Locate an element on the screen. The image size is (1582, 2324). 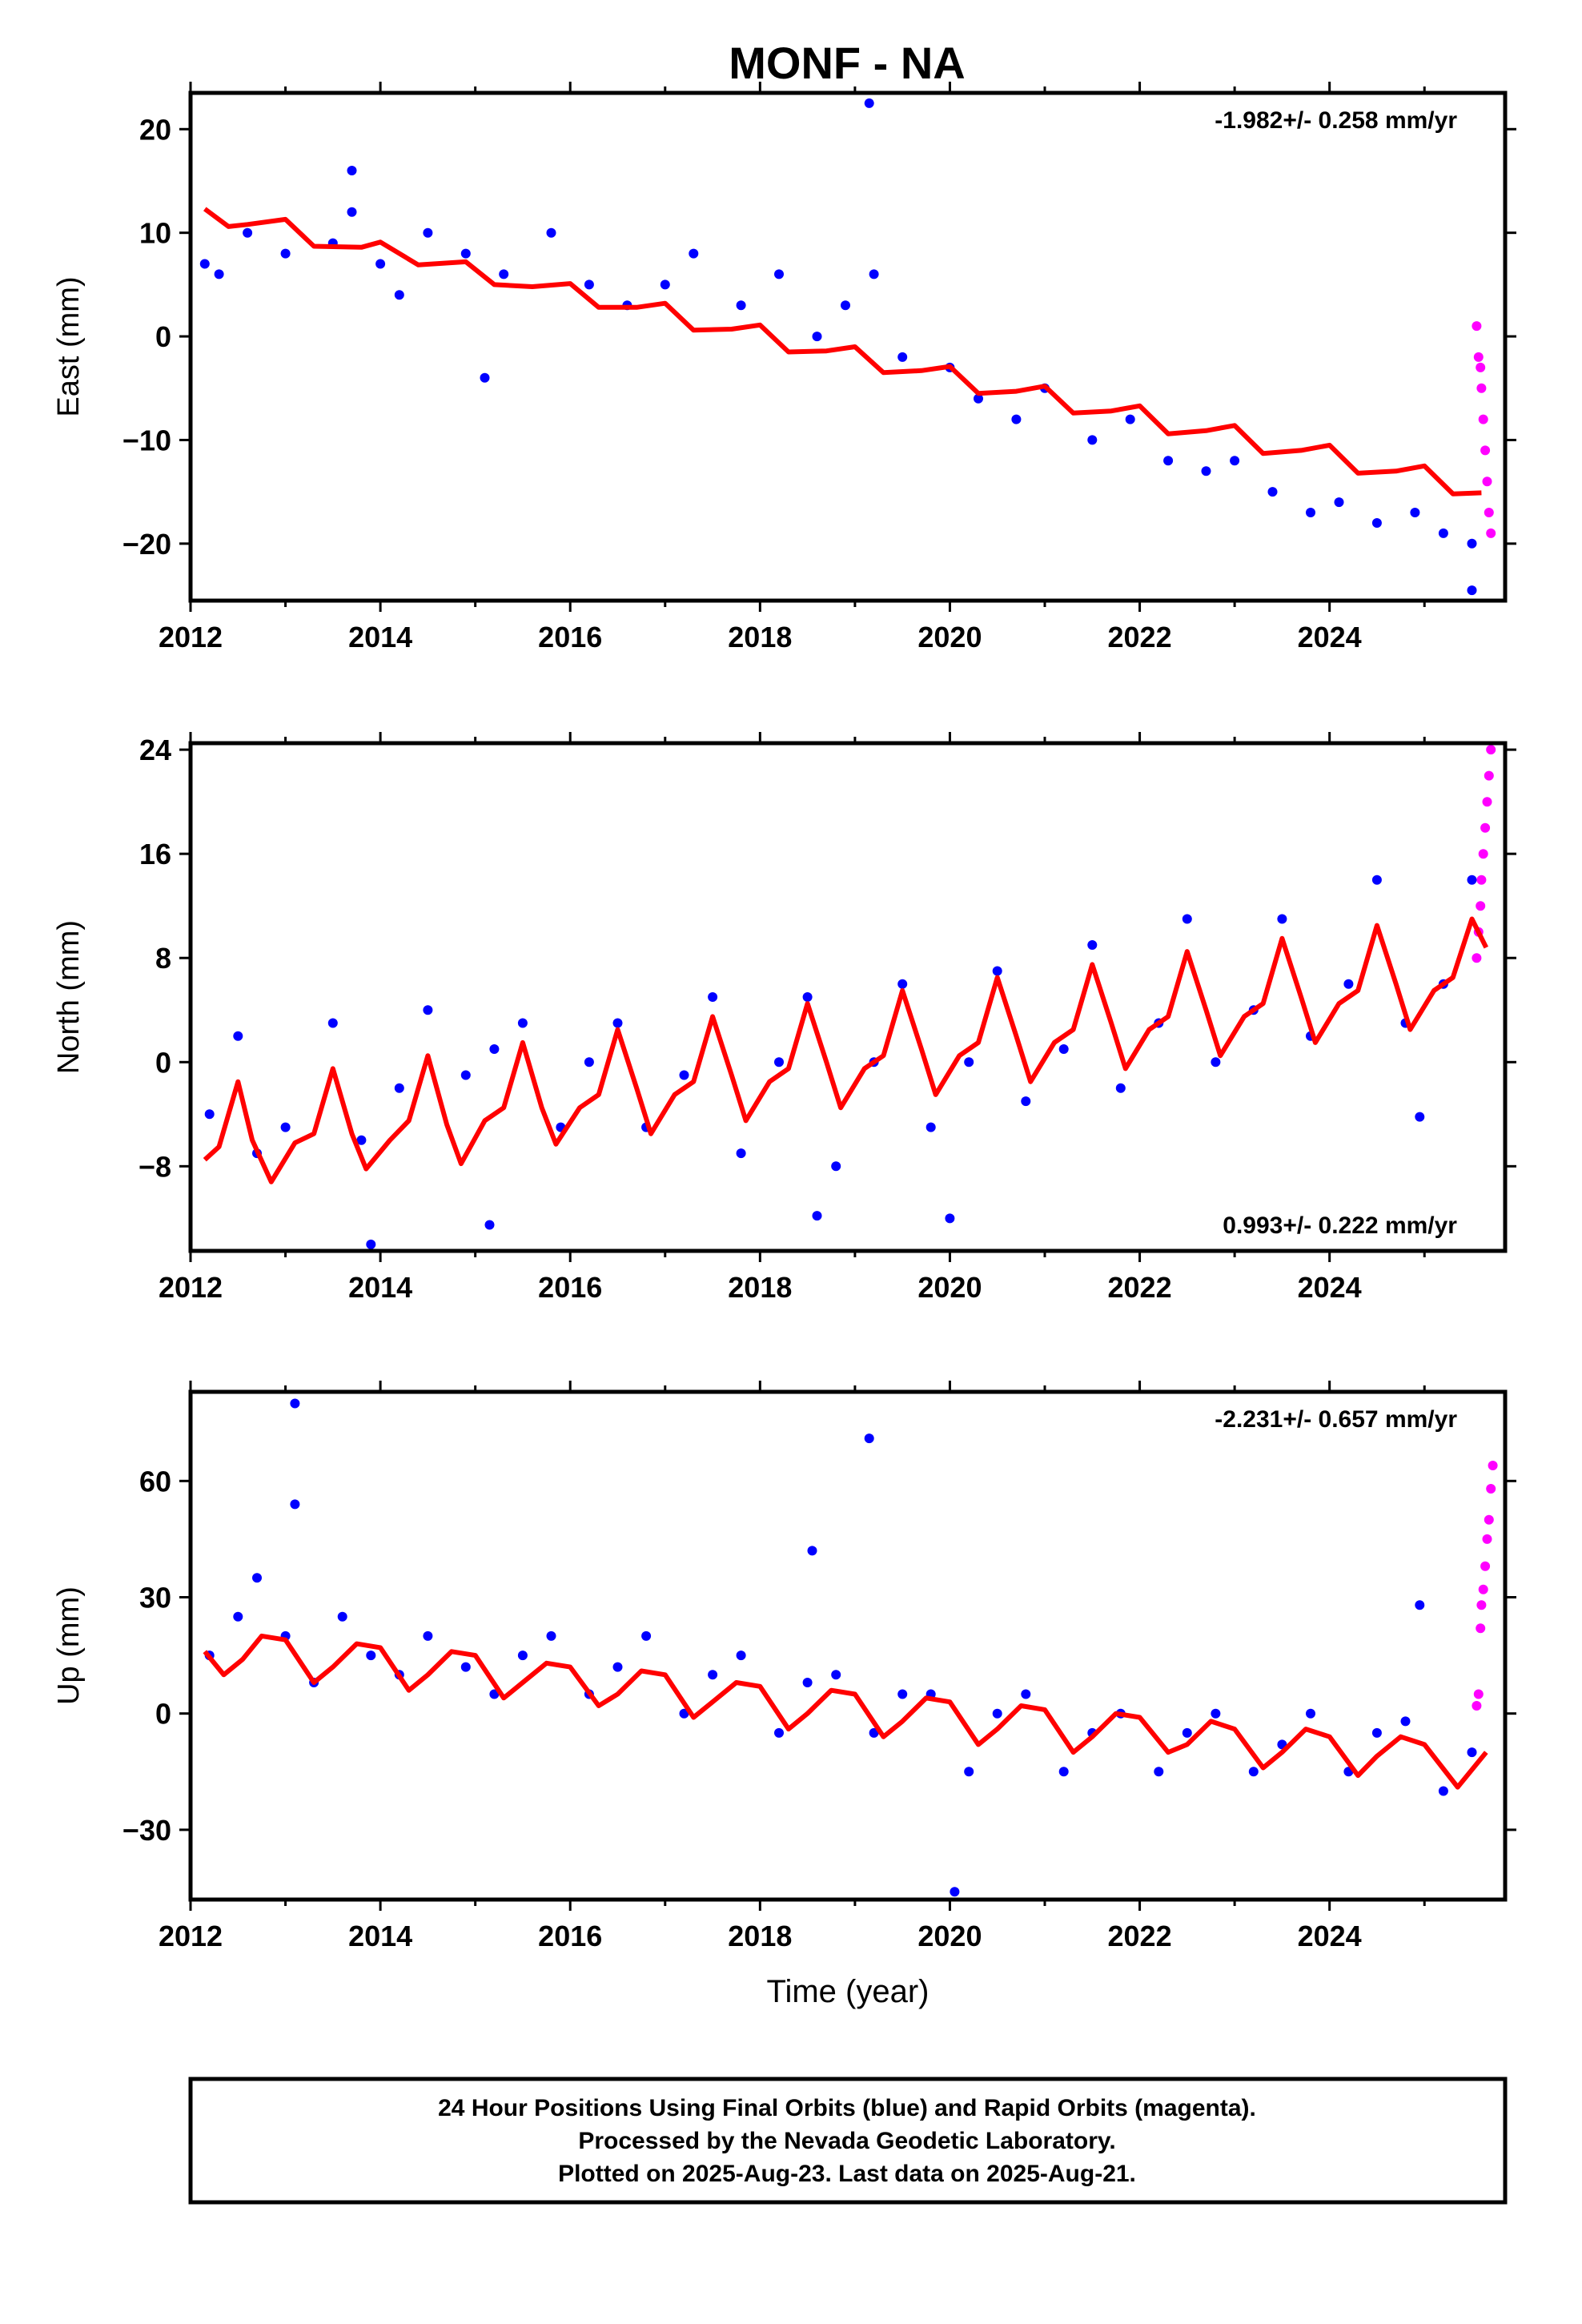
x-tick-label: 2012 is located at coordinates (191, 637).